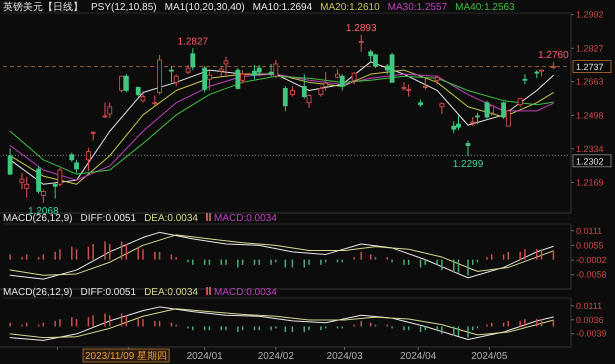  I want to click on x-tick-label: 2024/04, so click(418, 356).